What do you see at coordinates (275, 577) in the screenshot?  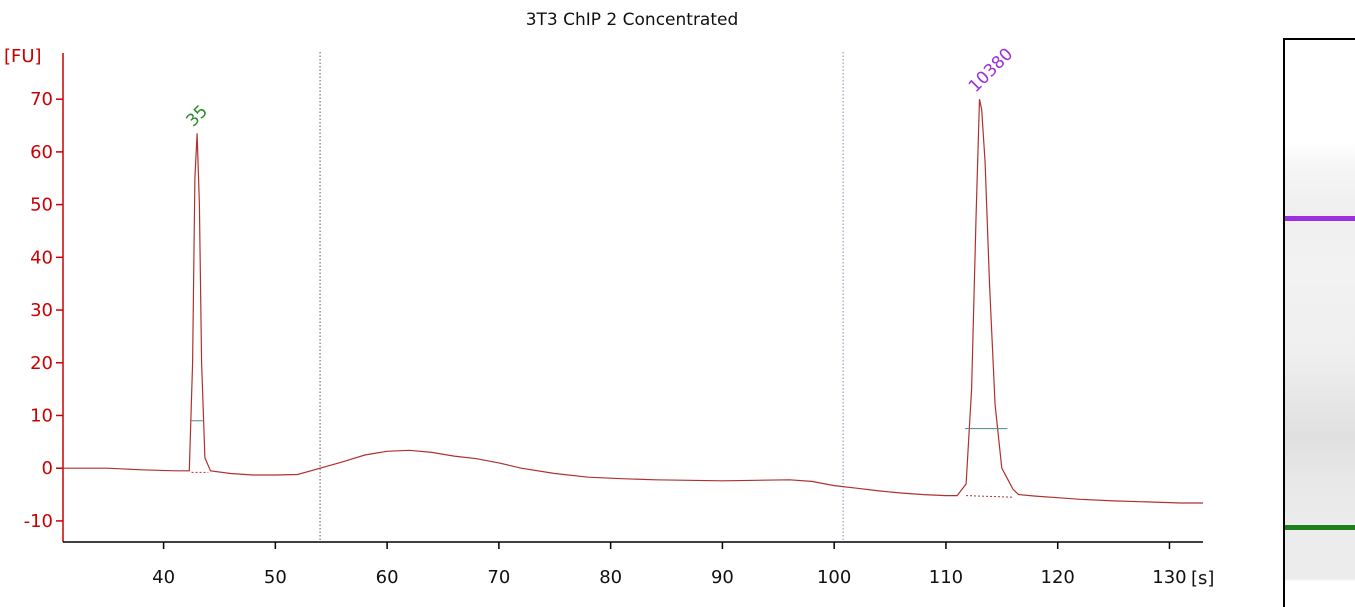 I see `x-tick-label: 50` at bounding box center [275, 577].